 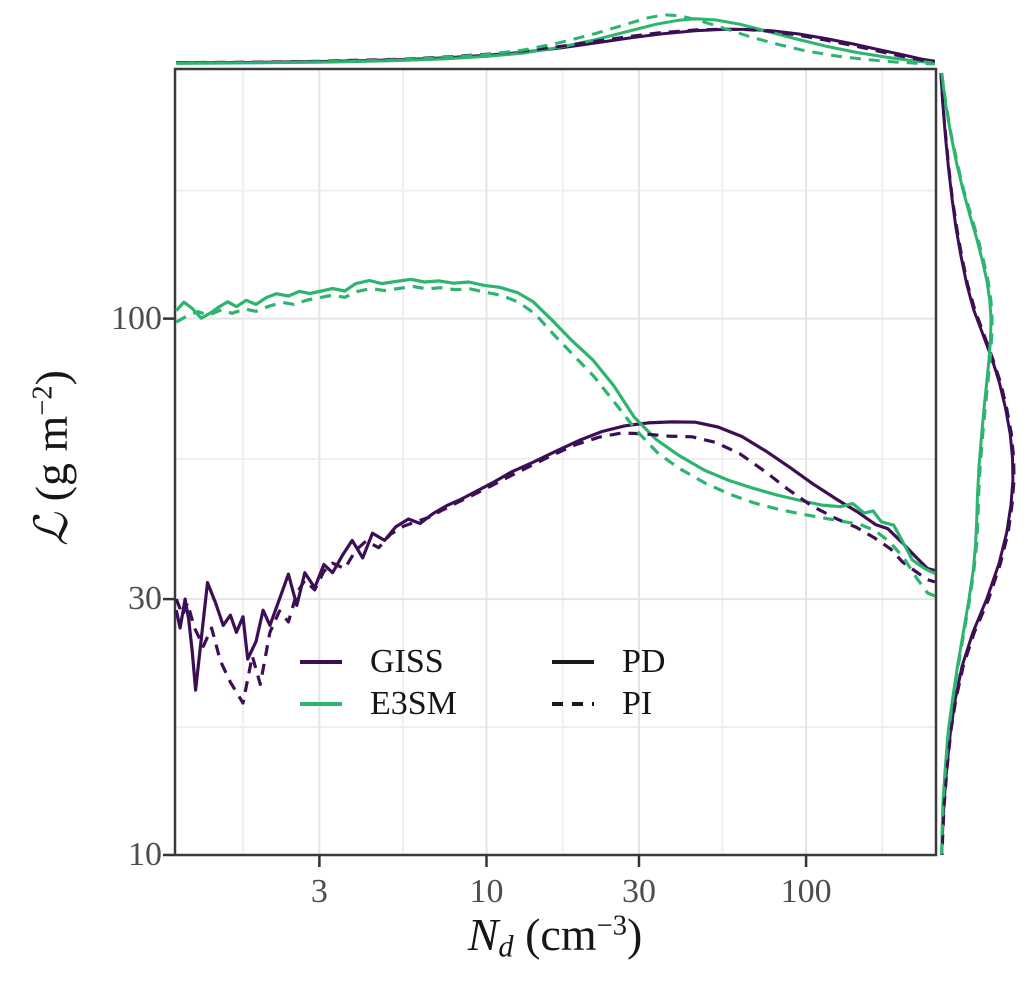 I want to click on x-axis-unit-open: (cm, so click(x=555, y=934).